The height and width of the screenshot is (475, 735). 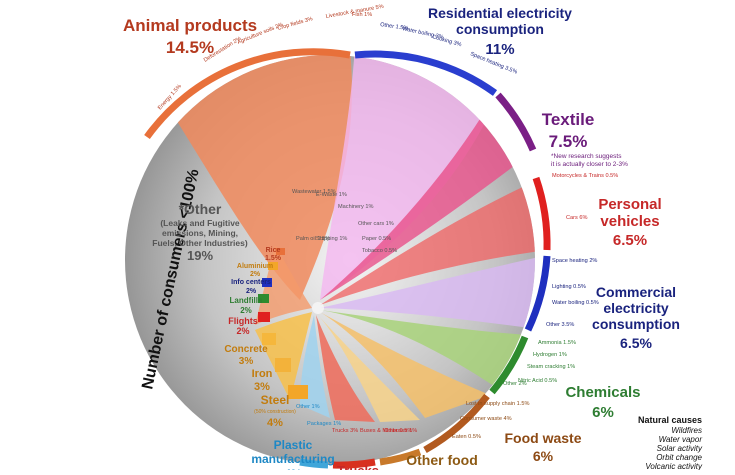 I want to click on label-other-food: Other food5%, so click(x=442, y=463).